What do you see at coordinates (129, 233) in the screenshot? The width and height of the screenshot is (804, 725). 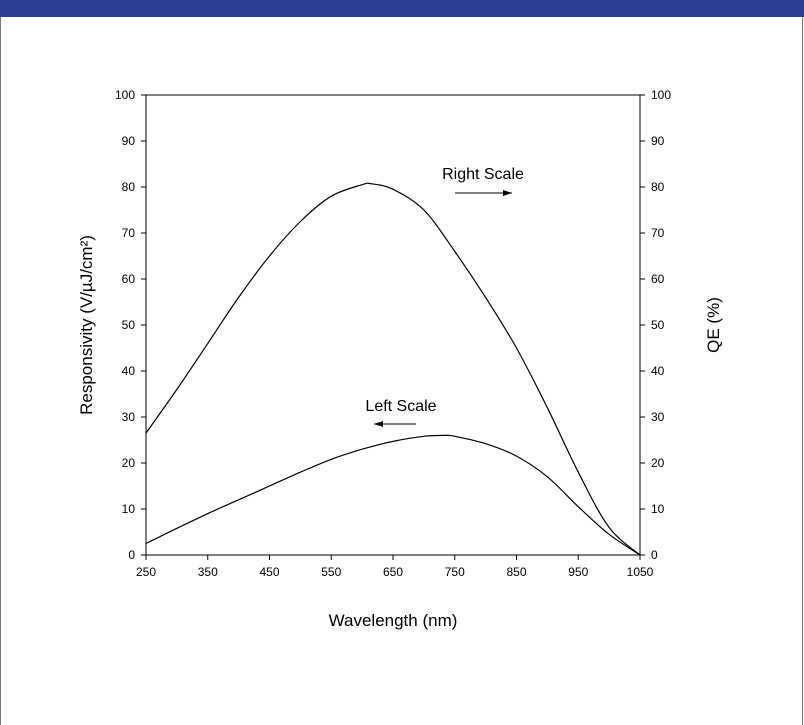 I see `left-y-tick-label: 70` at bounding box center [129, 233].